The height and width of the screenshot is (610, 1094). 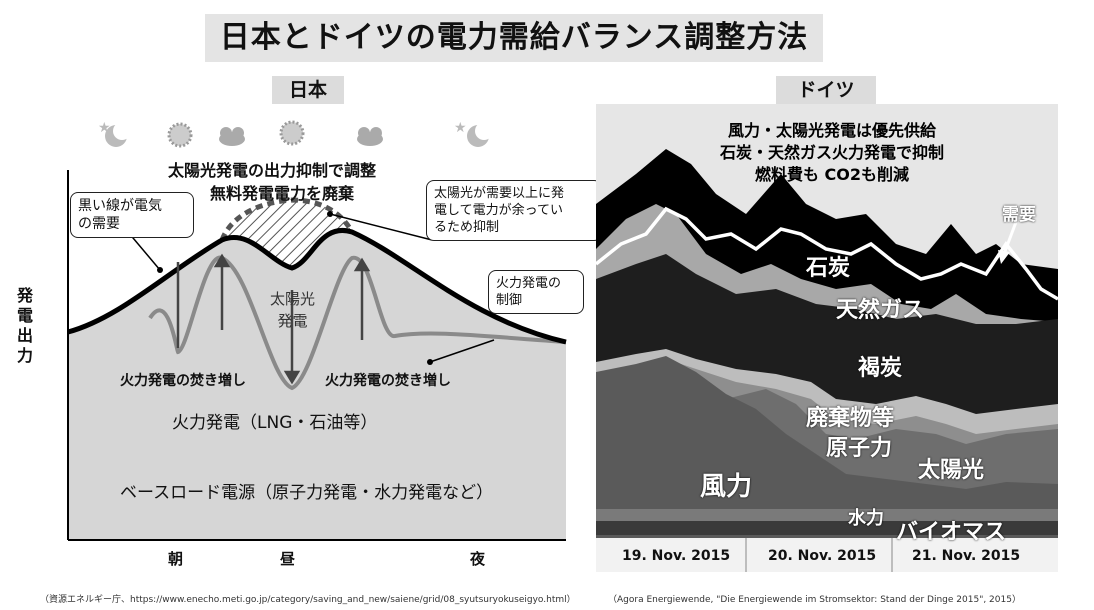 I want to click on demand-callout: 黒い線が電気 の需要, so click(x=132, y=215).